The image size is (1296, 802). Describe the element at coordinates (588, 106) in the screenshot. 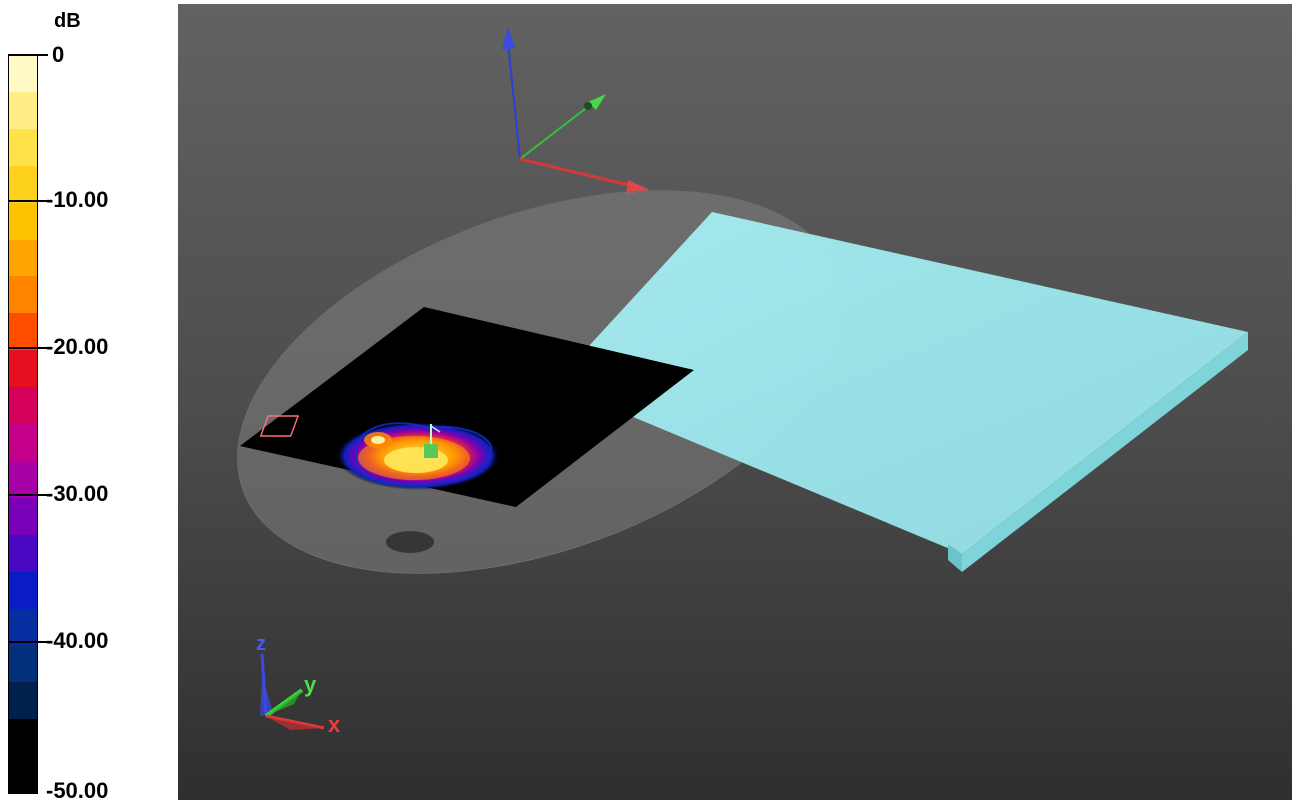

I see `world-y-marker` at that location.